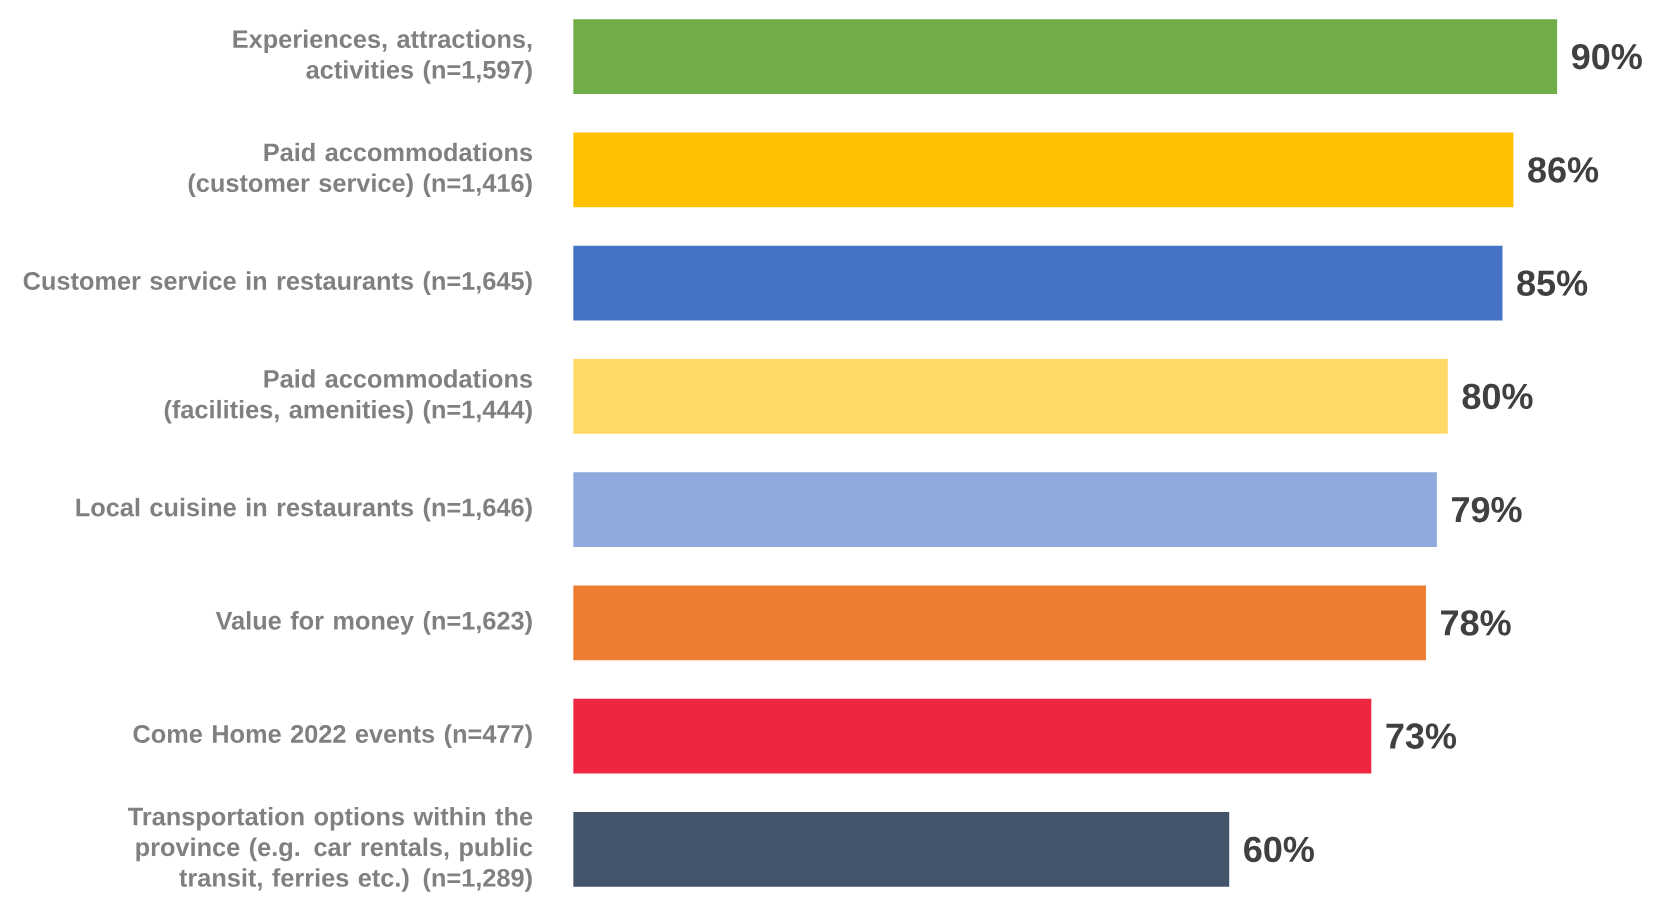 Image resolution: width=1665 pixels, height=906 pixels. What do you see at coordinates (1563, 170) in the screenshot?
I see `data-label: 86%` at bounding box center [1563, 170].